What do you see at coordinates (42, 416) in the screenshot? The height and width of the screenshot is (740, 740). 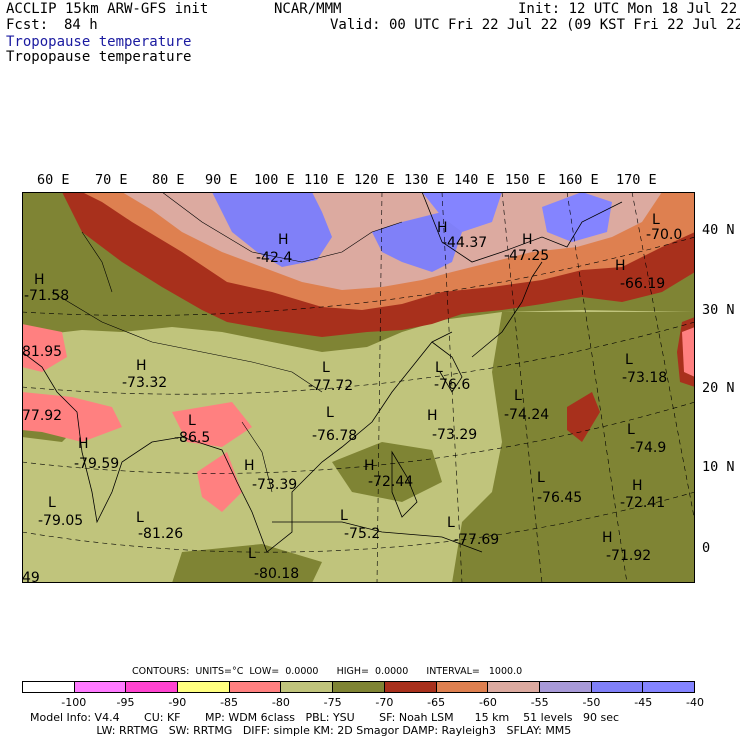 I see `extreme-value: 77.92` at bounding box center [42, 416].